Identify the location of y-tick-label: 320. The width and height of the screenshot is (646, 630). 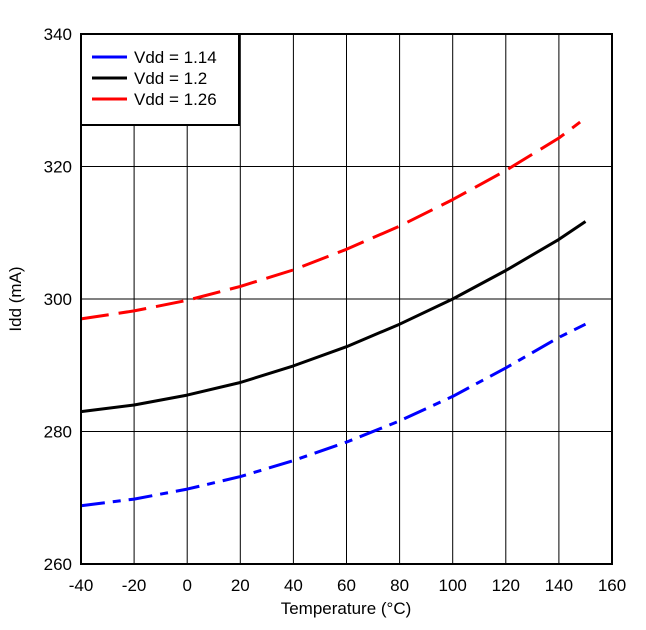
(58, 167).